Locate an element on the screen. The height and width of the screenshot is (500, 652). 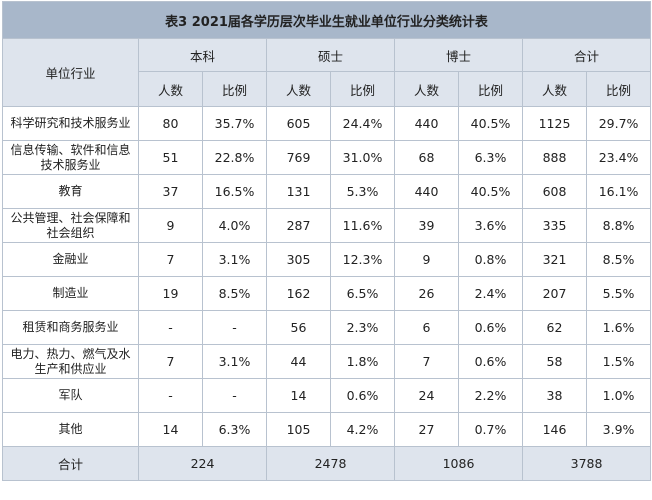
ratio-cell: 12.3% is located at coordinates (362, 259).